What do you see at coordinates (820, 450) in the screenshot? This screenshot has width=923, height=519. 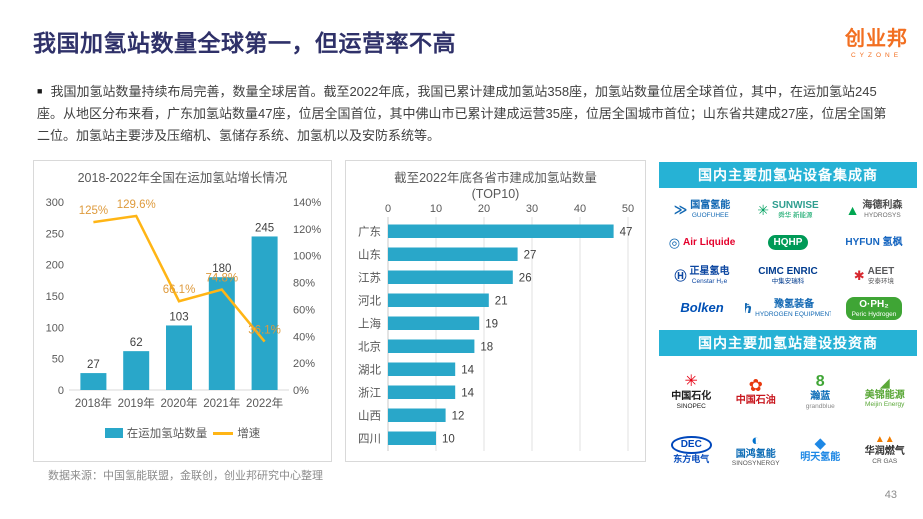 I see `logo-mingtian: ◆ 明天氢能` at bounding box center [820, 450].